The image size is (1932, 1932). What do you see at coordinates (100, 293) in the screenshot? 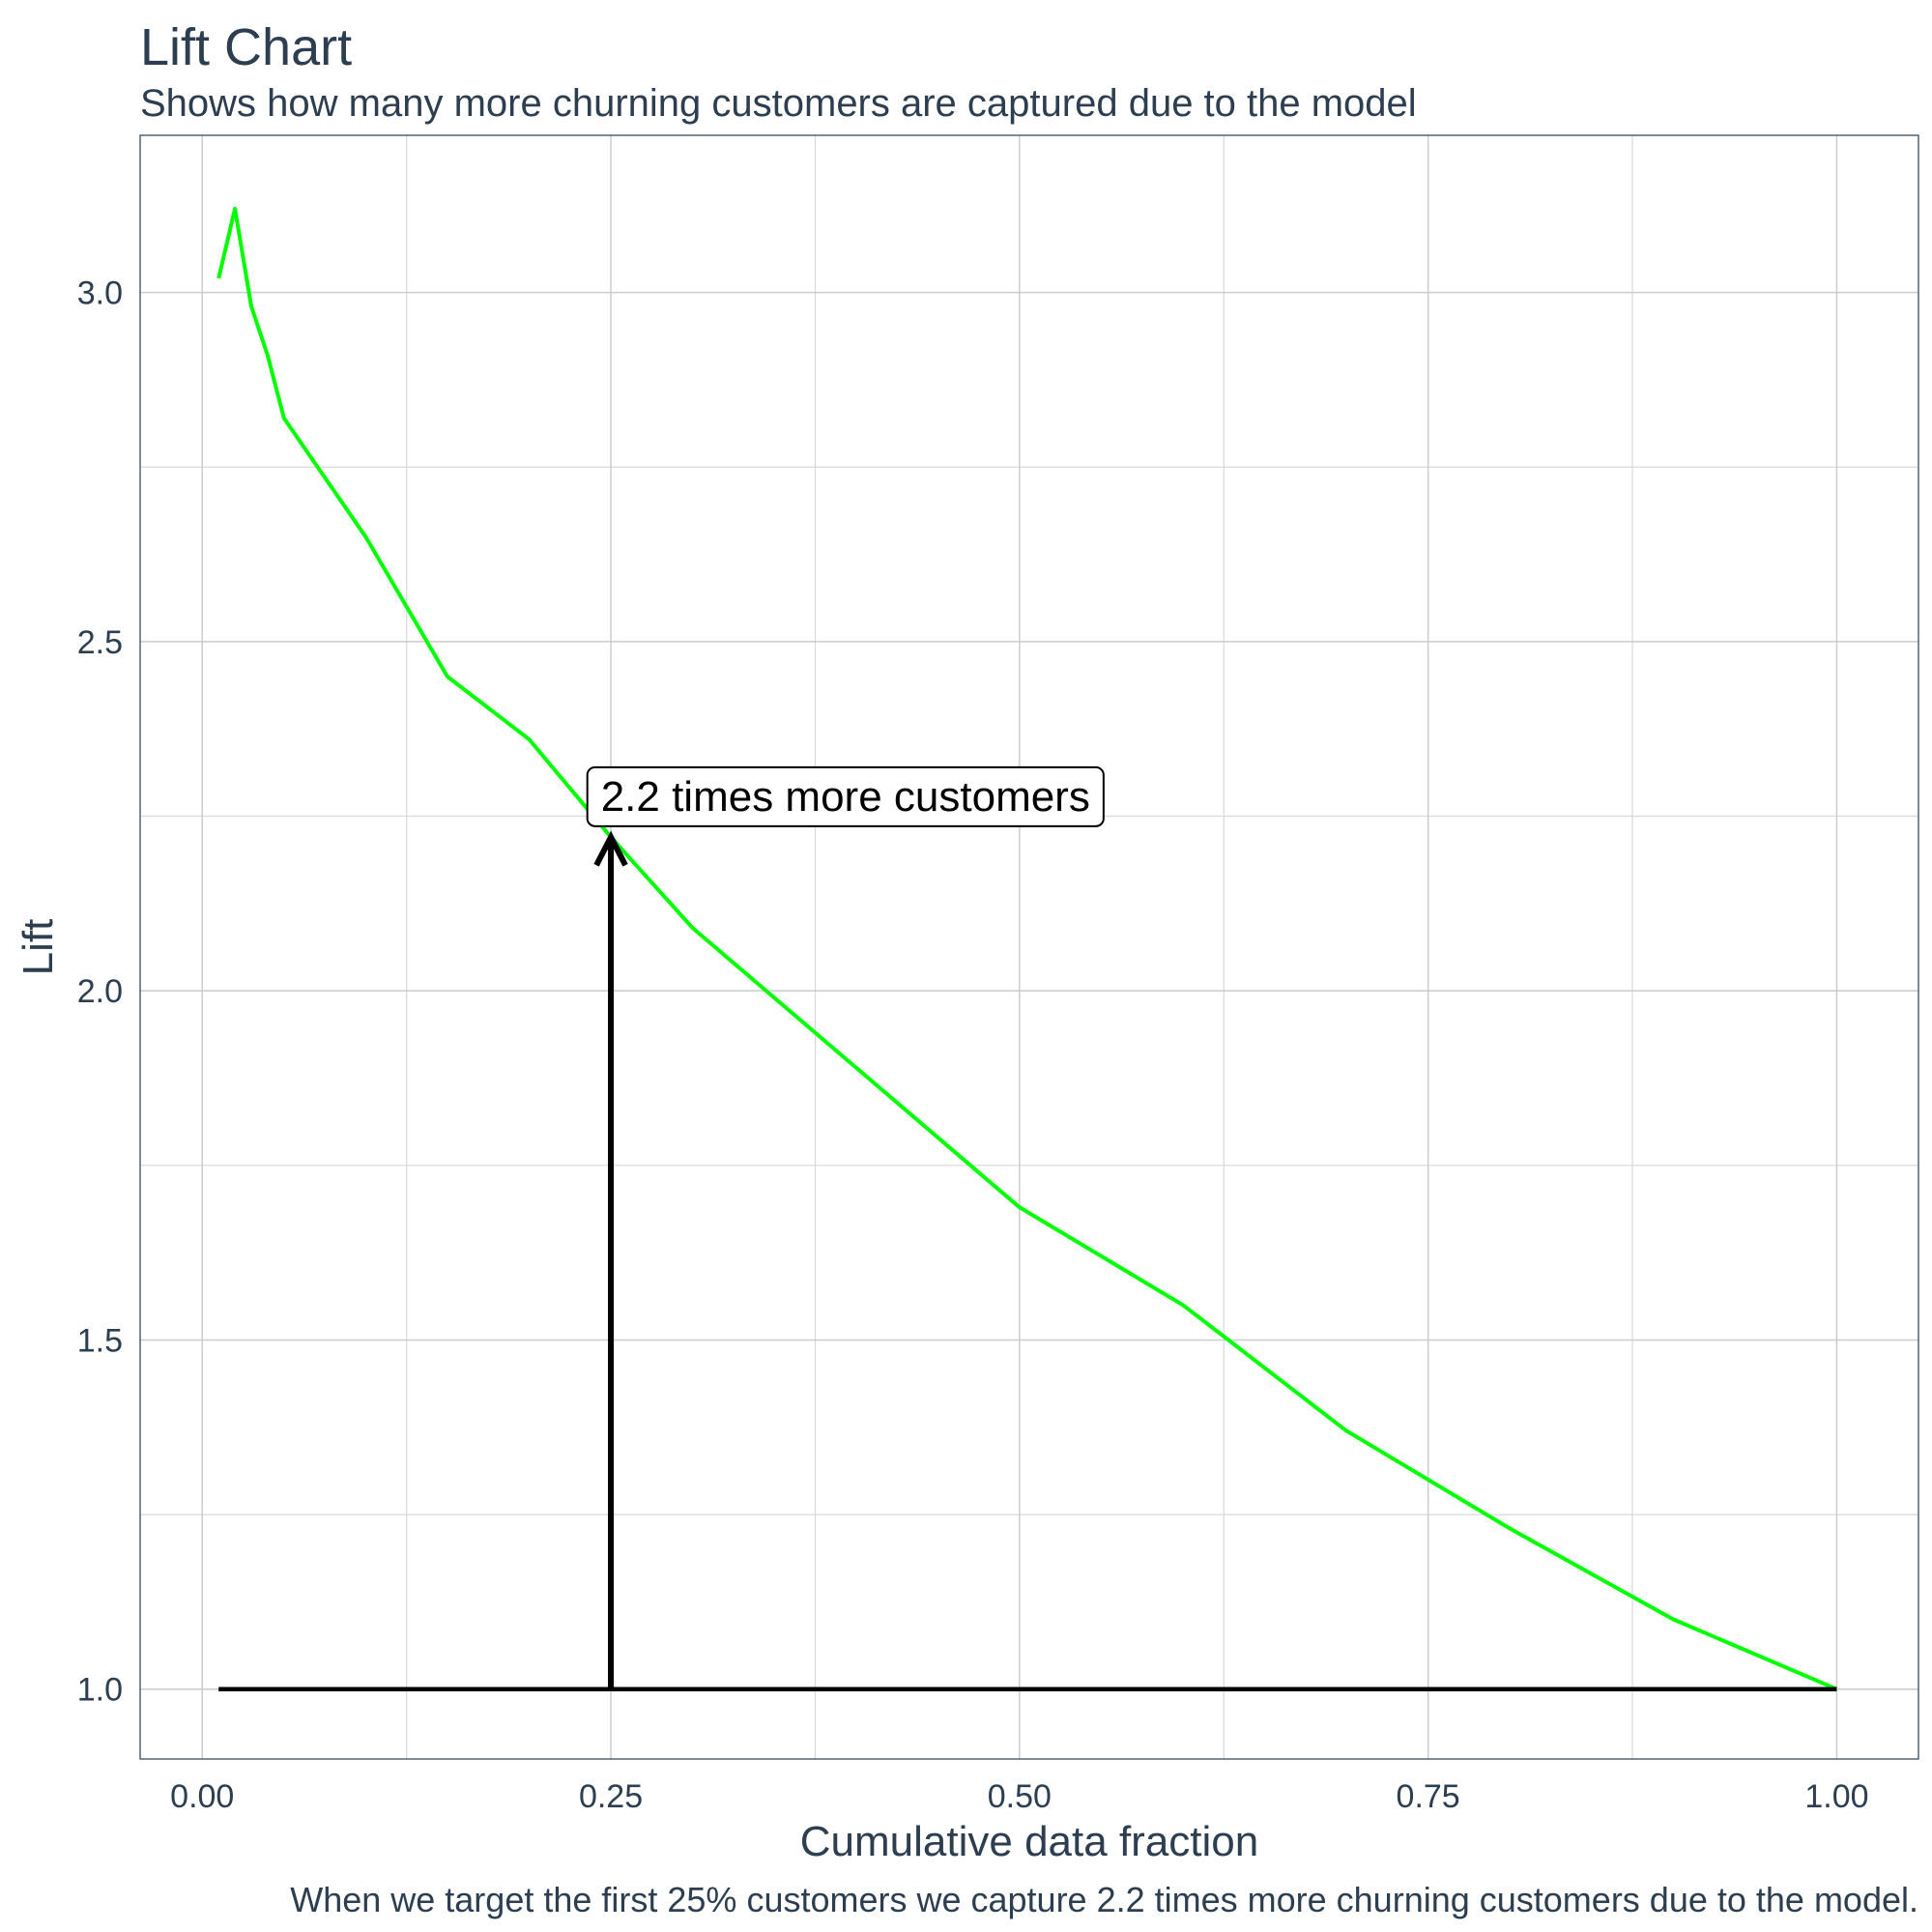
I see `y-tick-label: 3.0` at bounding box center [100, 293].